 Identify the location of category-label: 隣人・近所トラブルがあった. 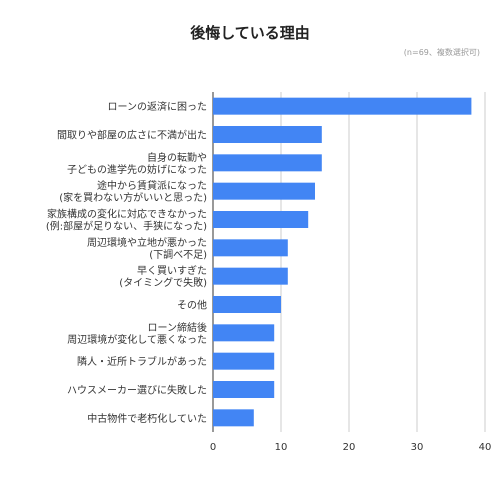
(142, 361).